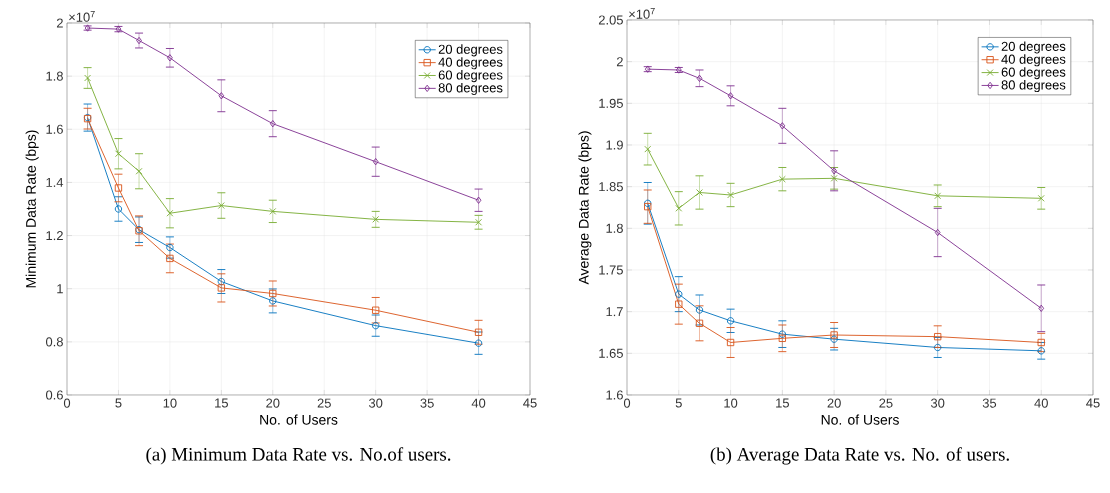  I want to click on y-axis-title: Average Data Rate (bps), so click(585, 208).